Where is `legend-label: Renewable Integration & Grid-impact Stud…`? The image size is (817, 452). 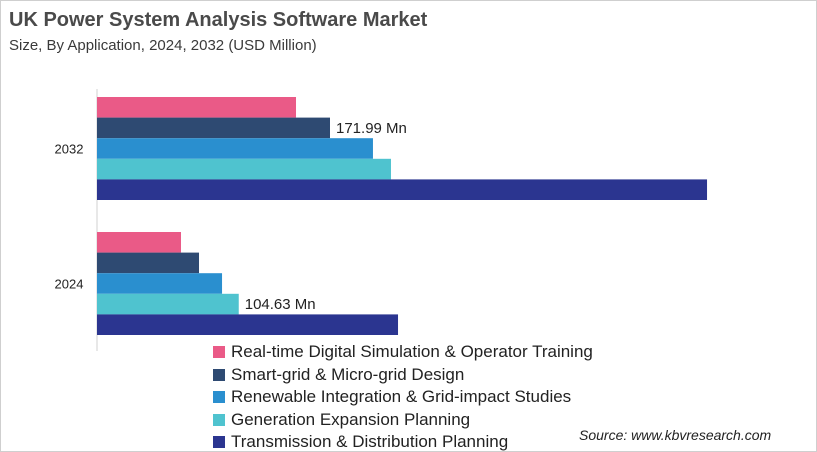
legend-label: Renewable Integration & Grid-impact Stud… is located at coordinates (401, 397).